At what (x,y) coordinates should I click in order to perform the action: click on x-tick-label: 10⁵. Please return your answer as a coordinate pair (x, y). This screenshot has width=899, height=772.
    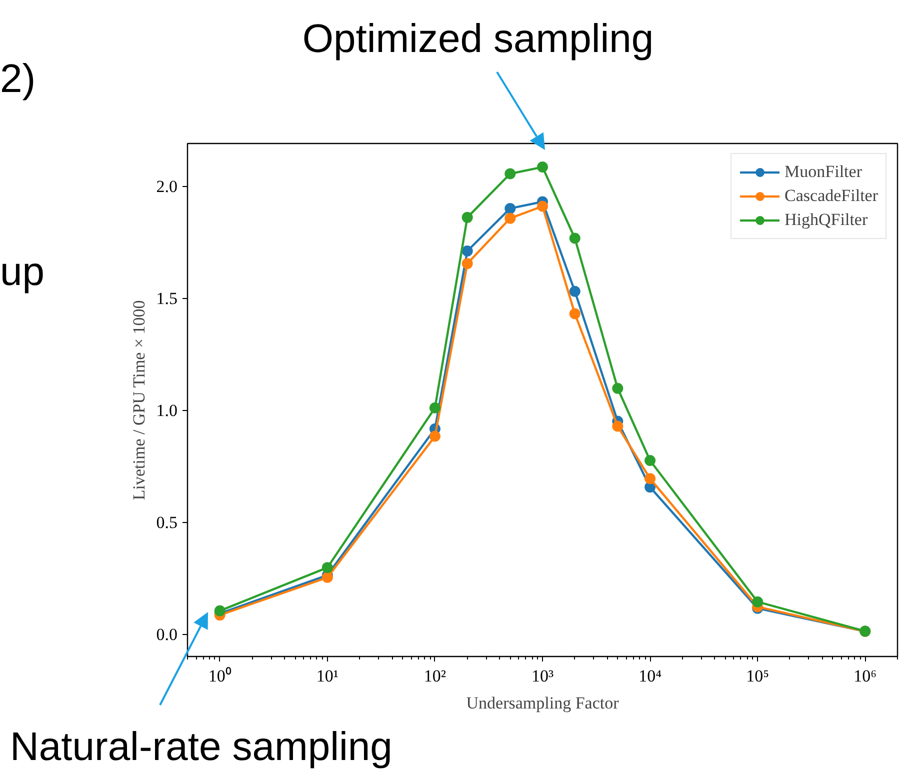
    Looking at the image, I should click on (758, 676).